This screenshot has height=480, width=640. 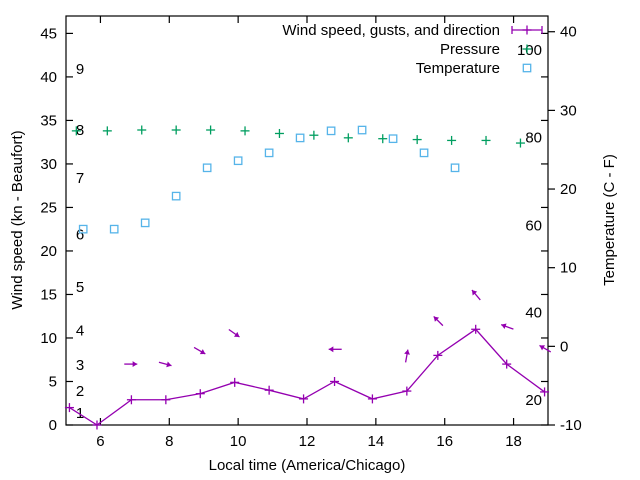 I want to click on legend-label: Wind speed, gusts, and direction, so click(x=391, y=30).